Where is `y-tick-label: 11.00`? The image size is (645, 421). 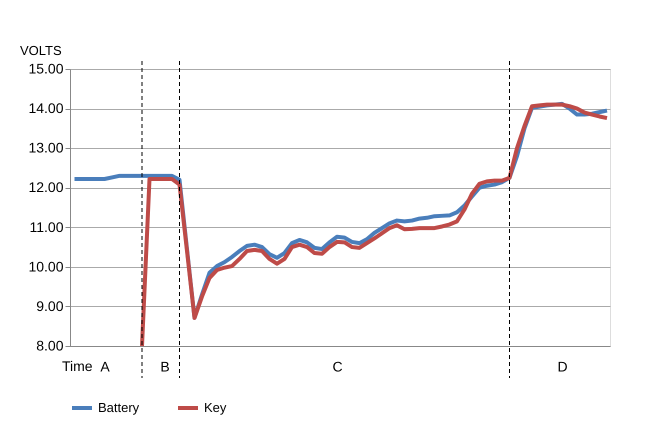
y-tick-label: 11.00 is located at coordinates (47, 226).